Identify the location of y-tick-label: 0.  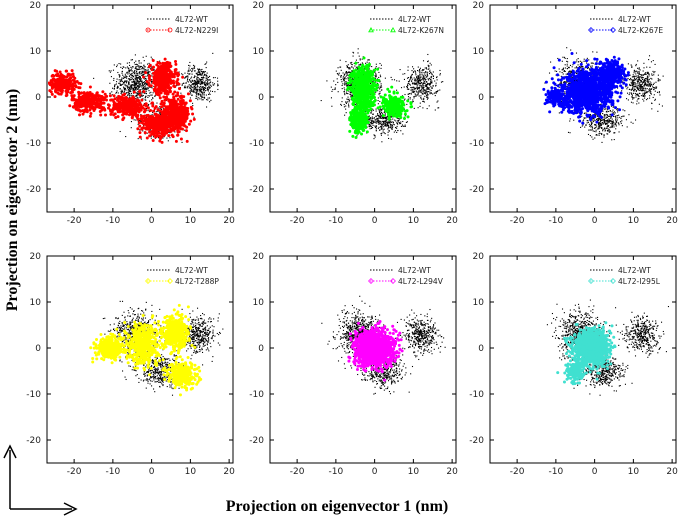
(38, 98).